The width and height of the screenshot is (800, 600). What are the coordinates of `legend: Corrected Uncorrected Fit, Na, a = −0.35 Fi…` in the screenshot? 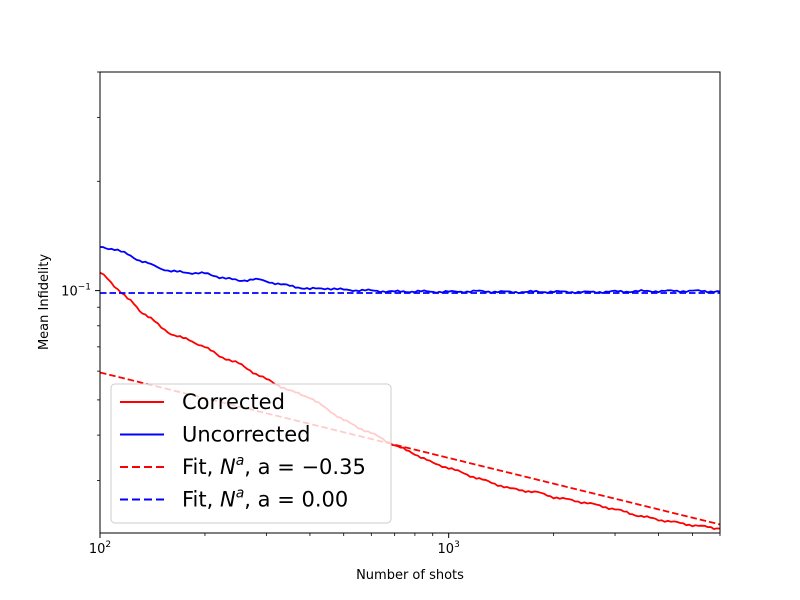 It's located at (251, 453).